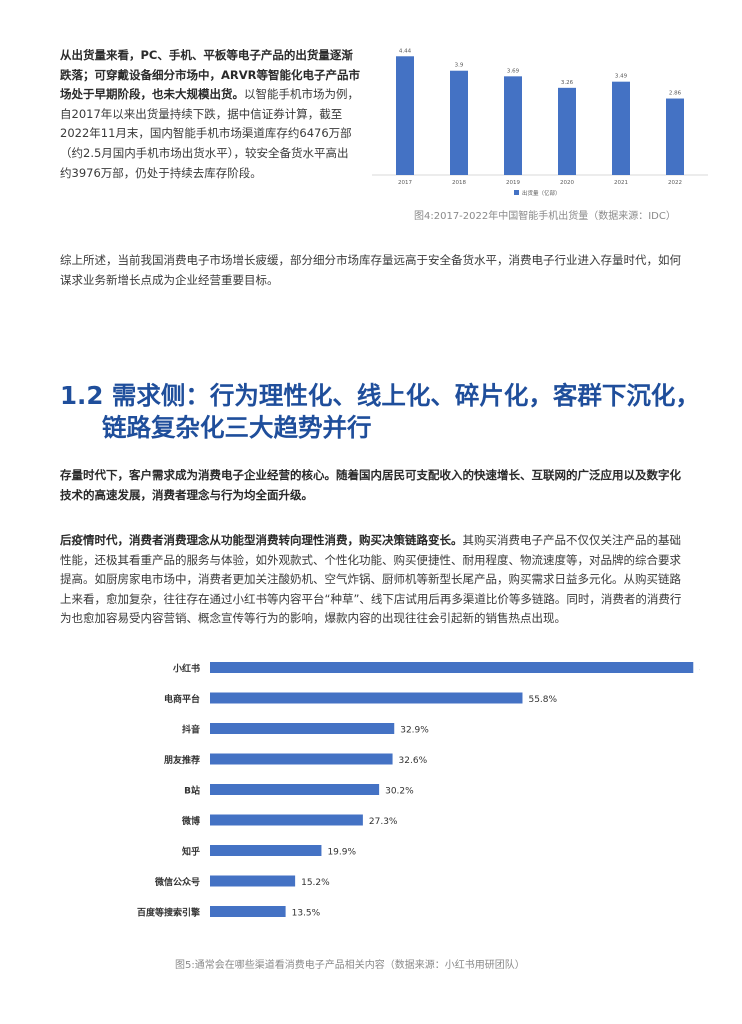  What do you see at coordinates (191, 730) in the screenshot?
I see `tick-label: 抖音` at bounding box center [191, 730].